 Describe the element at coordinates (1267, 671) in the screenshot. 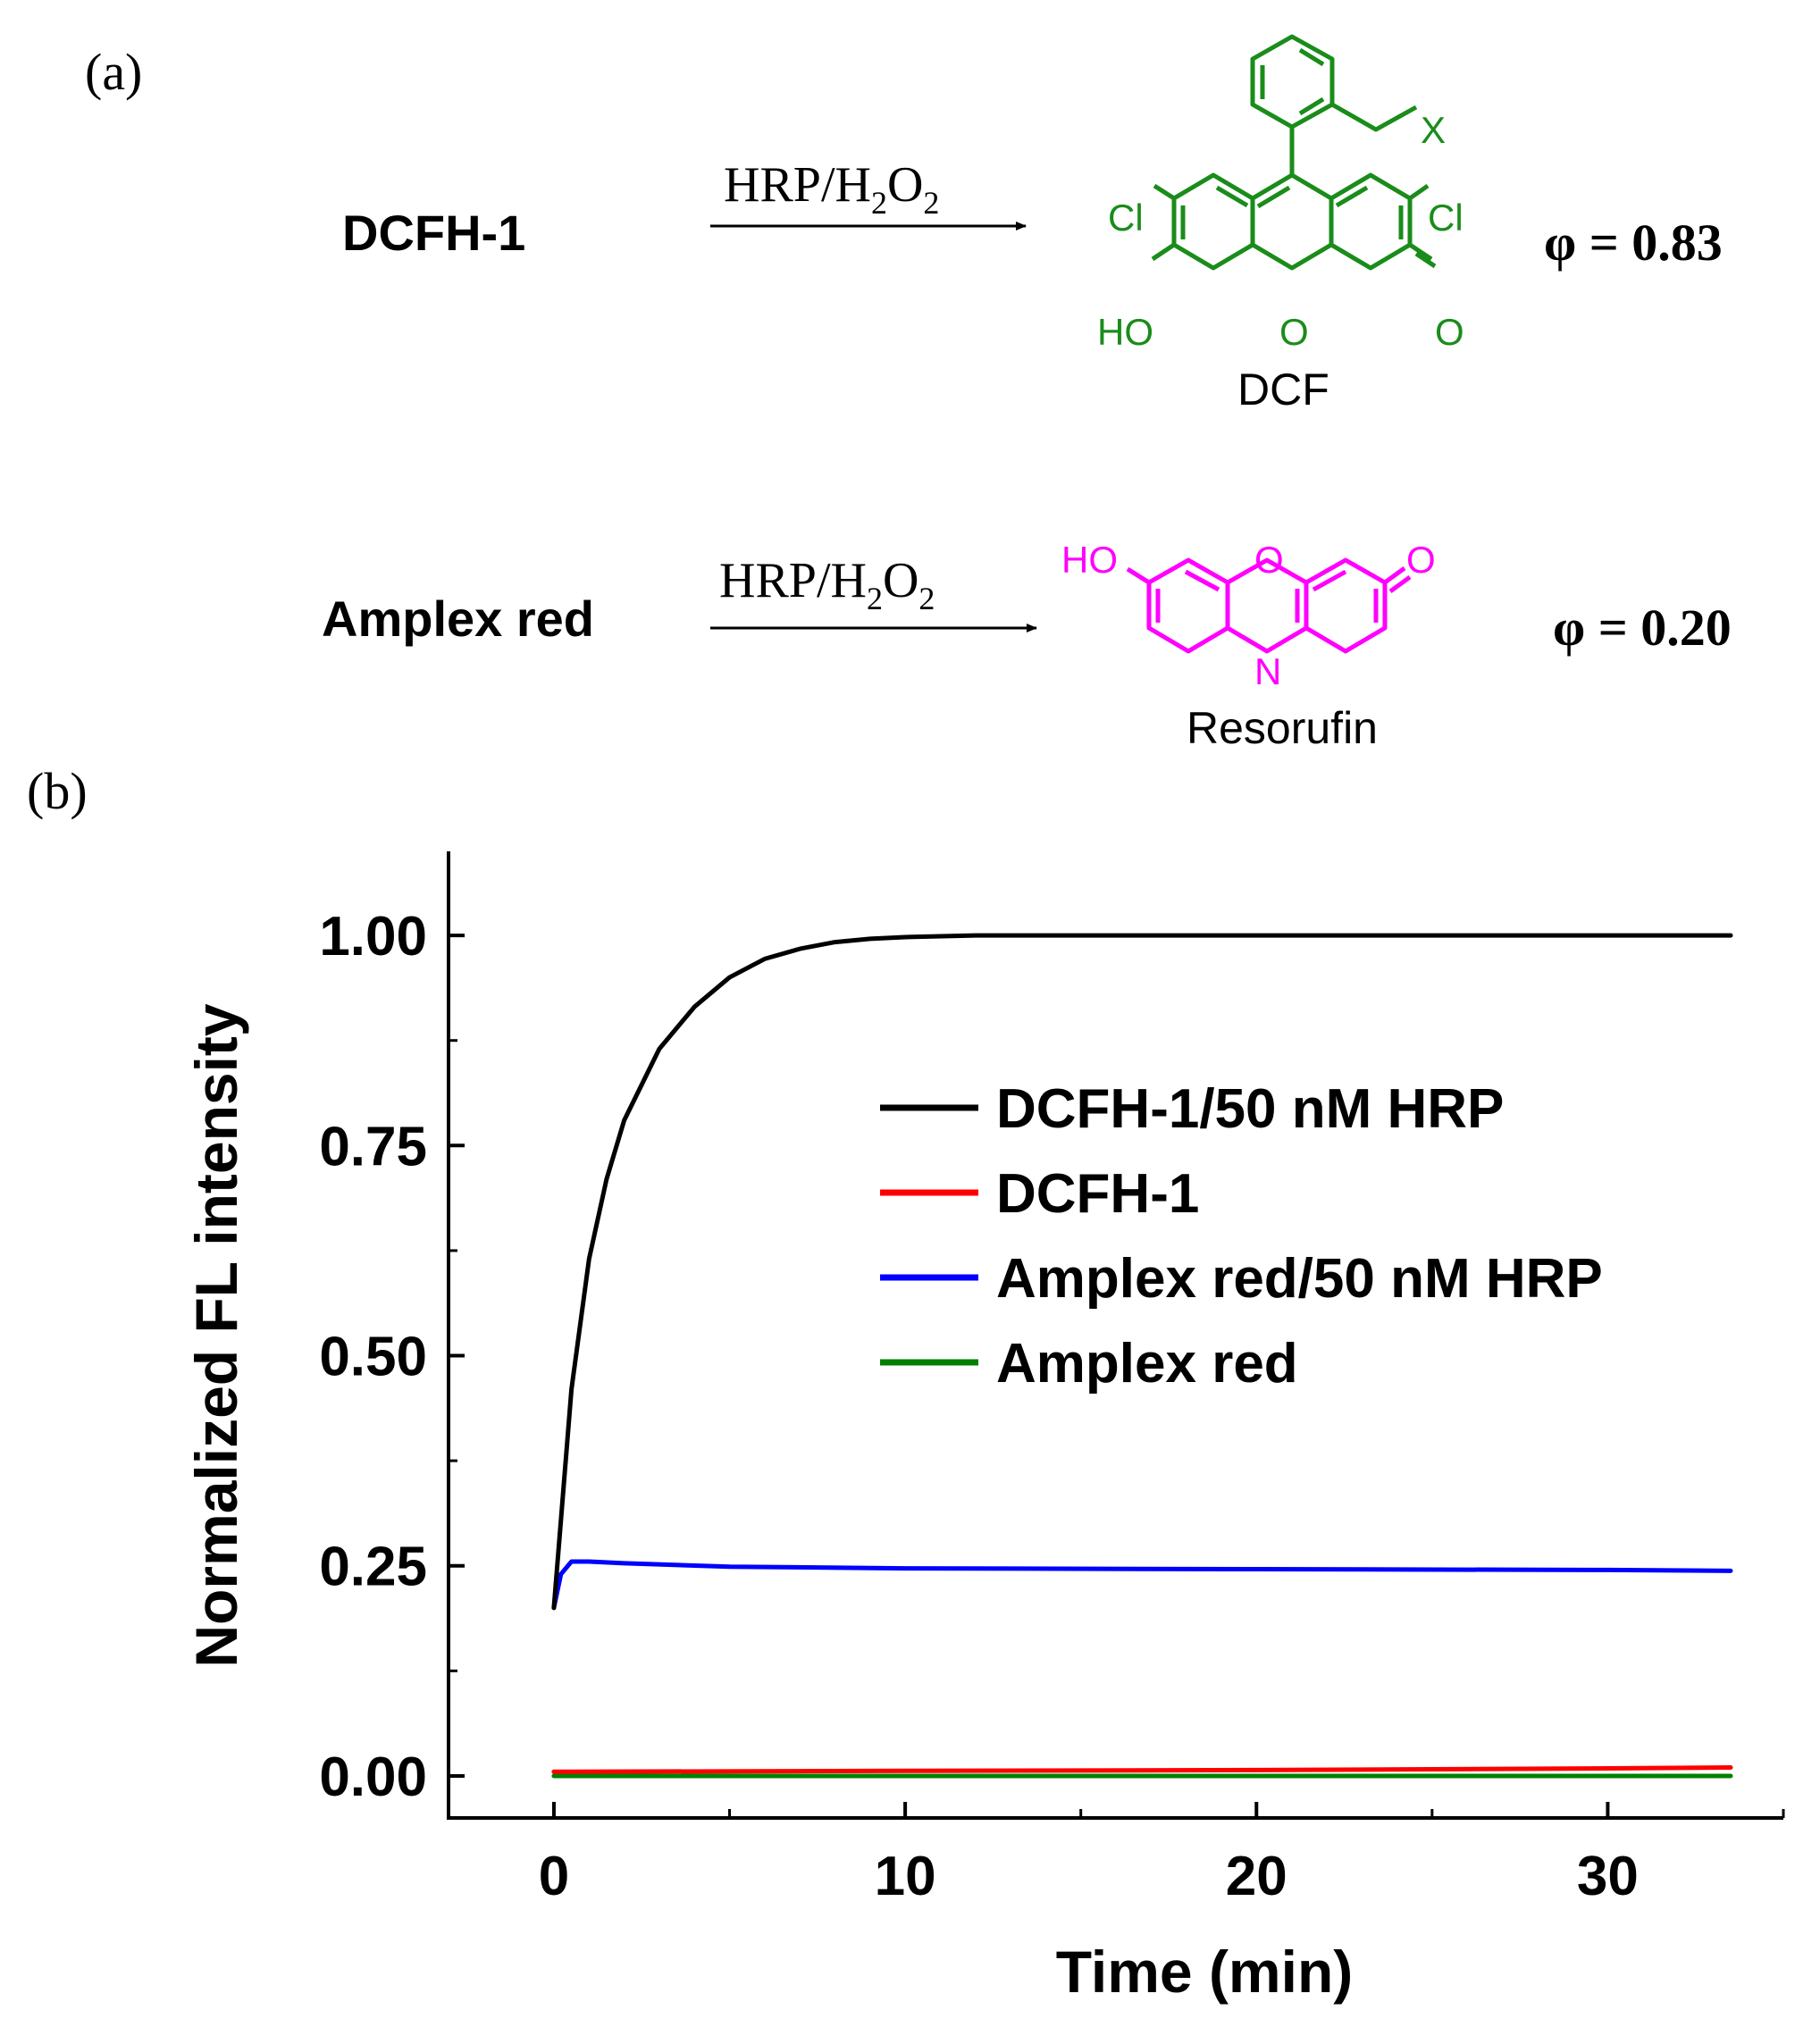

I see `atom-n: N` at that location.